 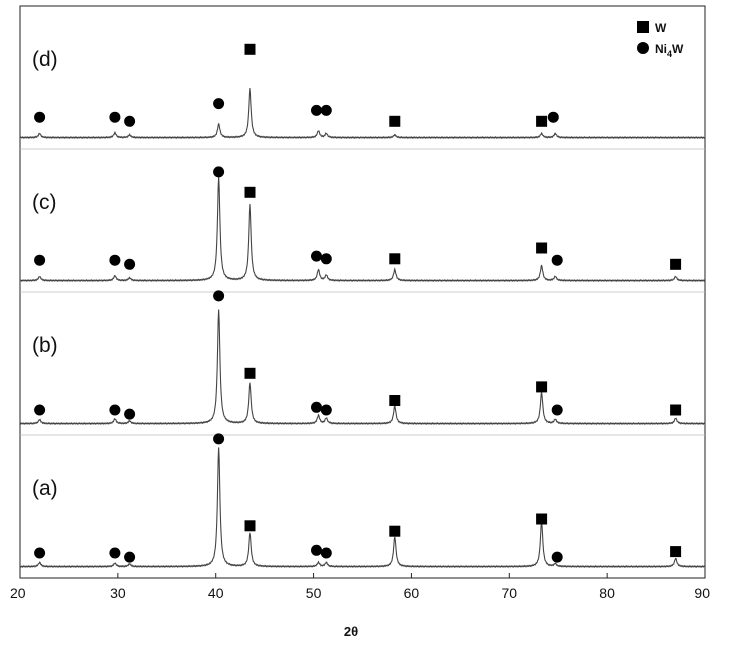 I want to click on x-tick-label-30: 30, so click(x=118, y=593).